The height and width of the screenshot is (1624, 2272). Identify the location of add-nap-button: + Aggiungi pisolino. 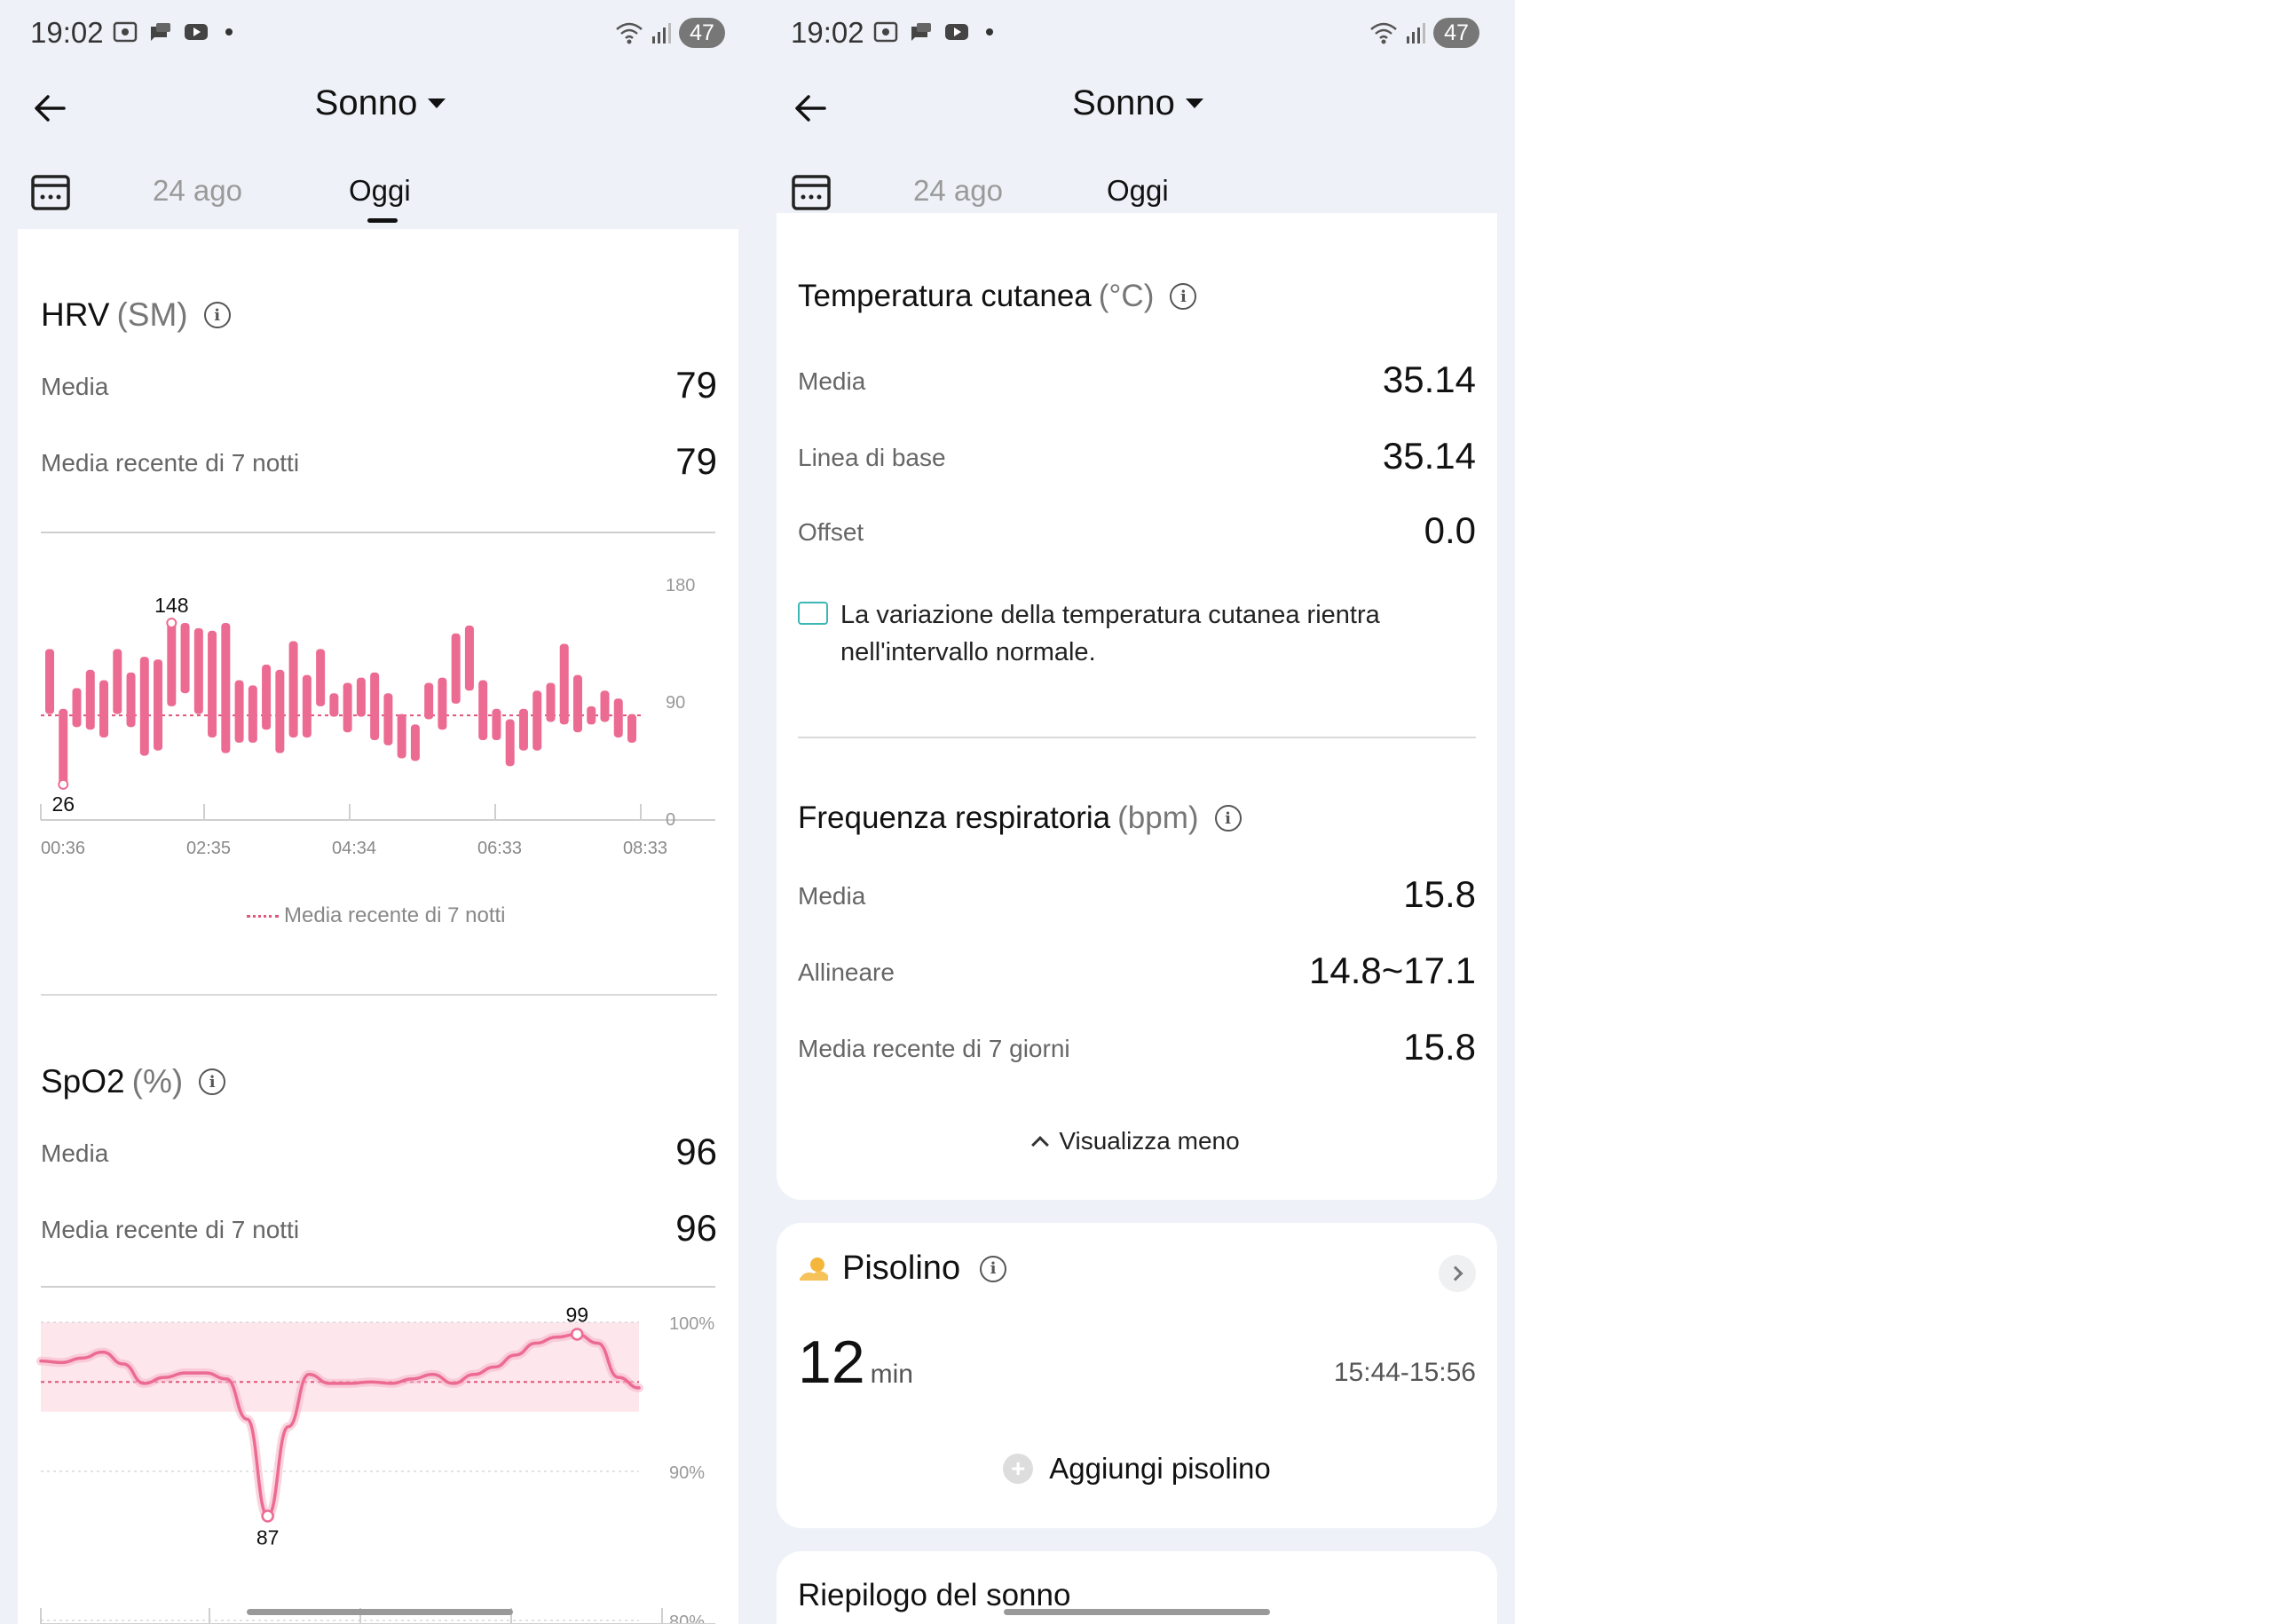
(1137, 1469).